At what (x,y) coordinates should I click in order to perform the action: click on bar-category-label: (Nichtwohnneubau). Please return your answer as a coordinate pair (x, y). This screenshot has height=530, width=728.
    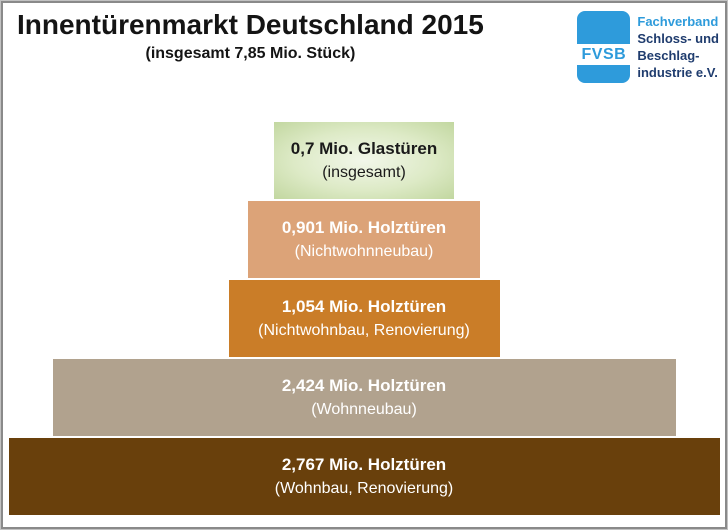
    Looking at the image, I should click on (364, 251).